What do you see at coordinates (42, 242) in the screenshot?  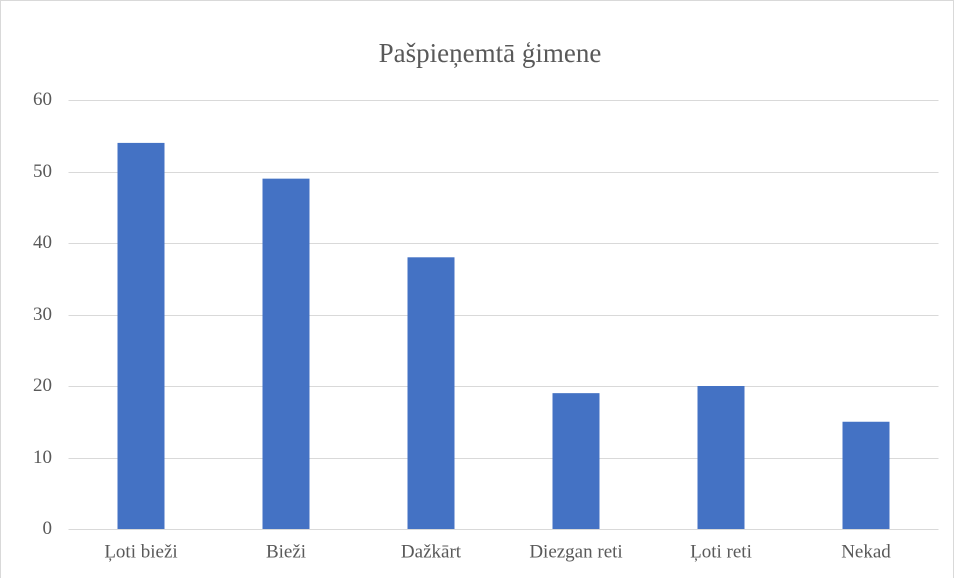 I see `y-tick-label: 40` at bounding box center [42, 242].